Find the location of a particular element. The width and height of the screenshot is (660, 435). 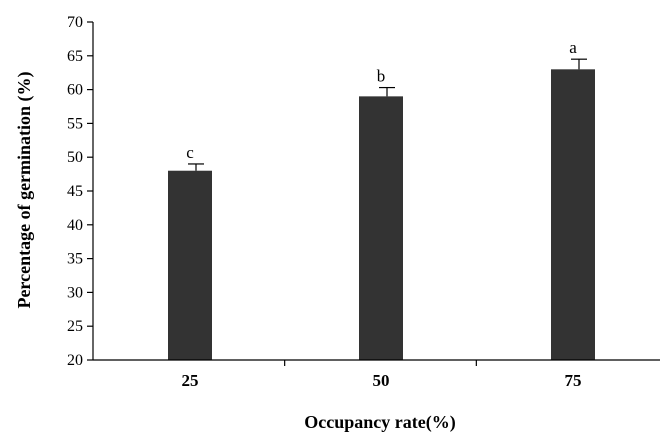

y-tick-label: 50 is located at coordinates (75, 157).